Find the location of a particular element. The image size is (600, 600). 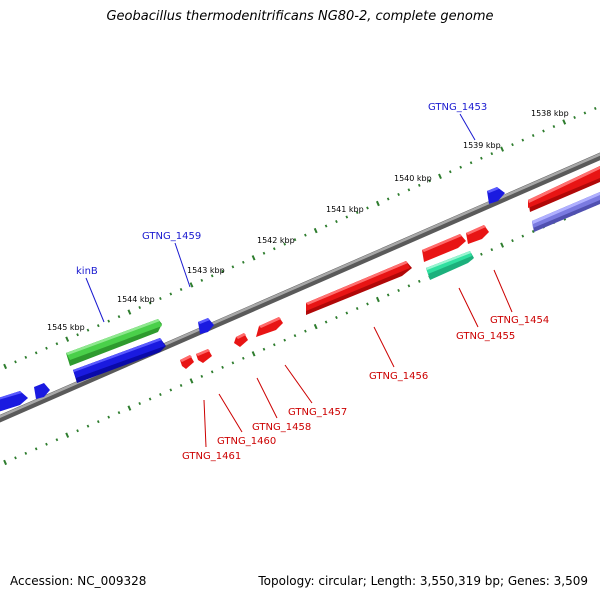

gene-kinB is located at coordinates (114, 342).